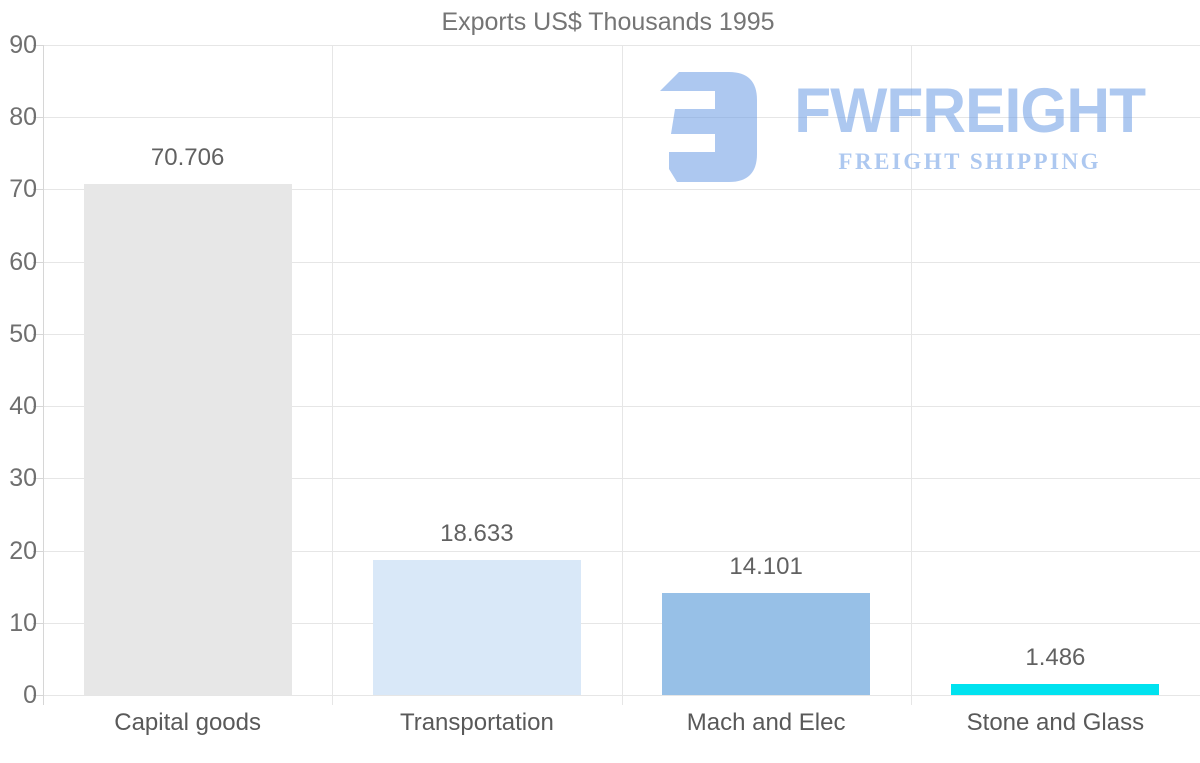 This screenshot has width=1200, height=763. I want to click on category-label: Mach and Elec, so click(766, 722).